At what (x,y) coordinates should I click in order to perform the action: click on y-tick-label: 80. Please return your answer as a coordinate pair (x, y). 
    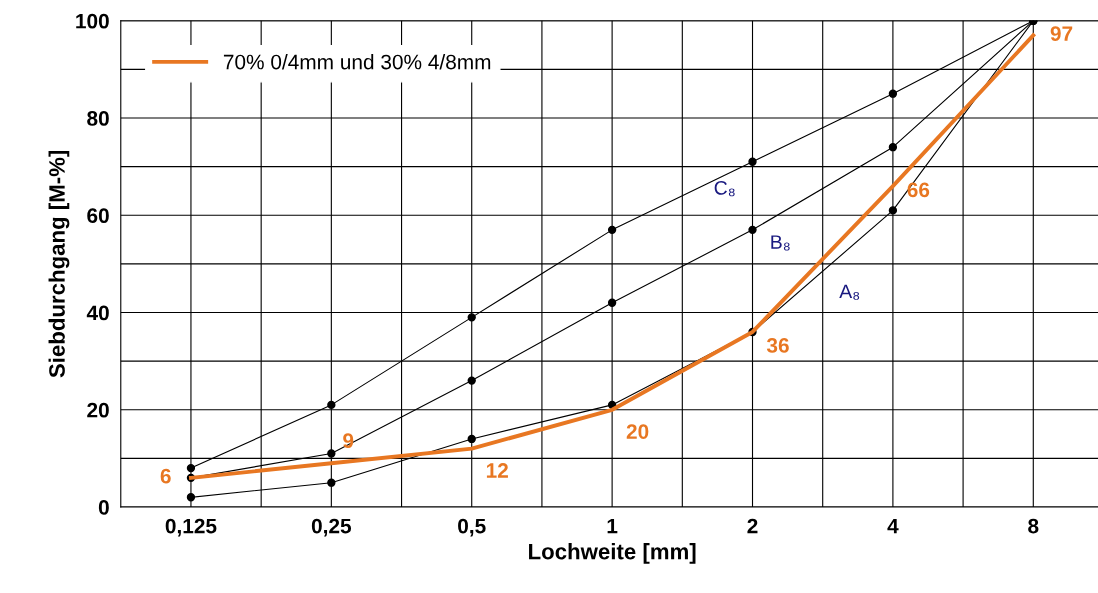
    Looking at the image, I should click on (98, 118).